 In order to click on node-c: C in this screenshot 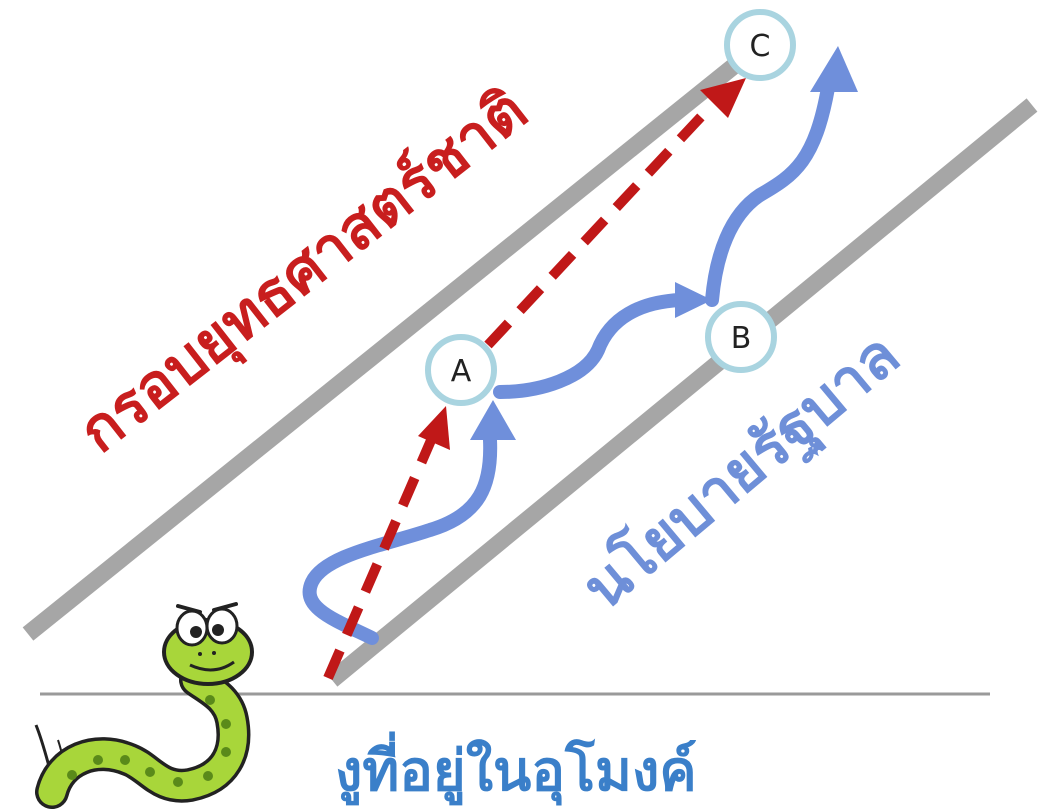, I will do `click(760, 45)`.